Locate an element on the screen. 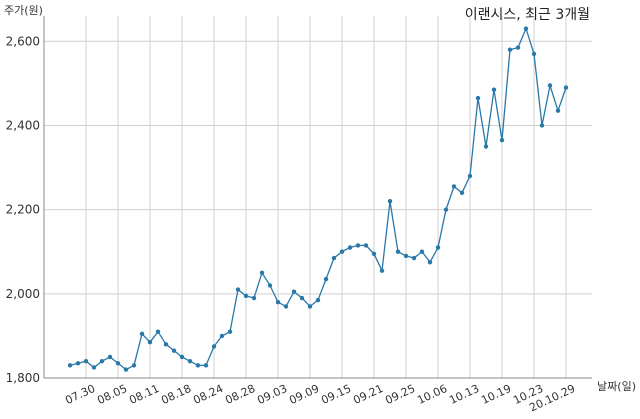 This screenshot has height=419, width=640. x-tick-label: 09.25 is located at coordinates (400, 394).